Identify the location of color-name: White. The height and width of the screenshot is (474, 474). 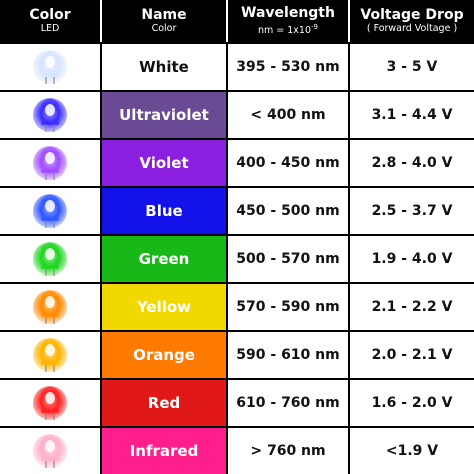
(164, 67).